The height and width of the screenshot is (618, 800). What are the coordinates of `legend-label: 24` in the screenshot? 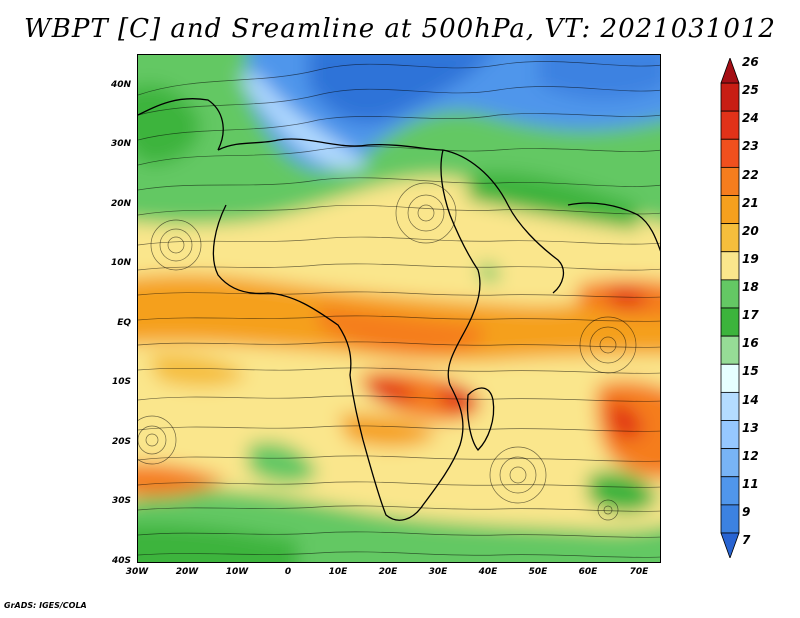 It's located at (750, 118).